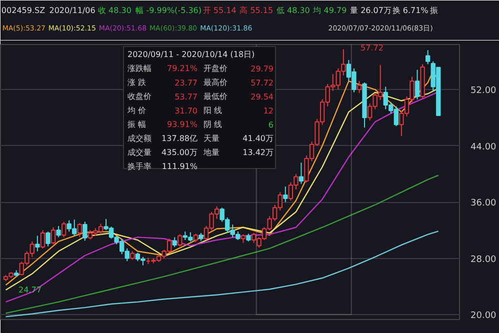 The image size is (499, 333). What do you see at coordinates (216, 68) in the screenshot?
I see `annotation: 开盘价` at bounding box center [216, 68].